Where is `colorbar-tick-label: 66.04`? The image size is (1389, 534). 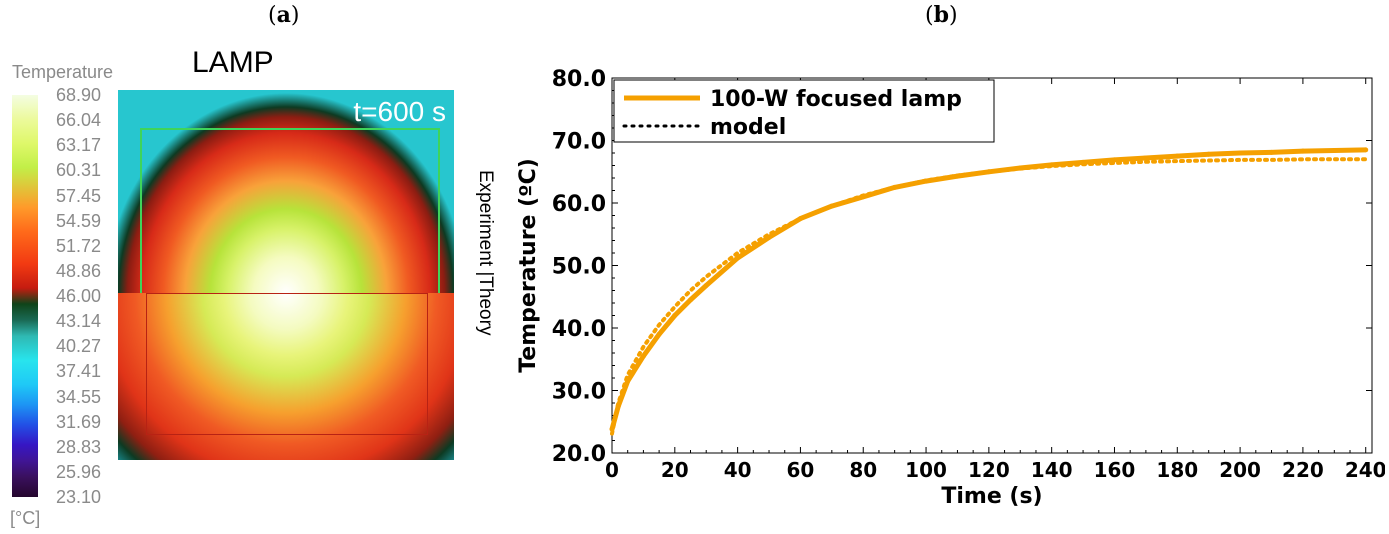
colorbar-tick-label: 66.04 is located at coordinates (79, 120).